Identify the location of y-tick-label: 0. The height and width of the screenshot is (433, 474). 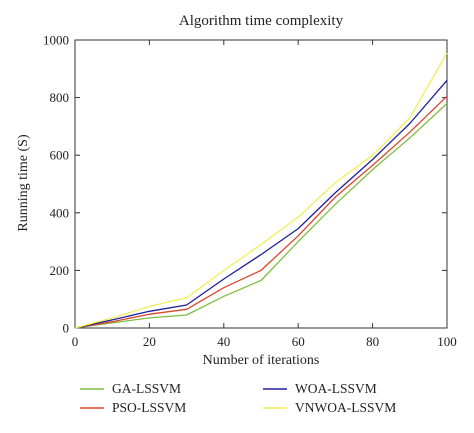
(66, 328).